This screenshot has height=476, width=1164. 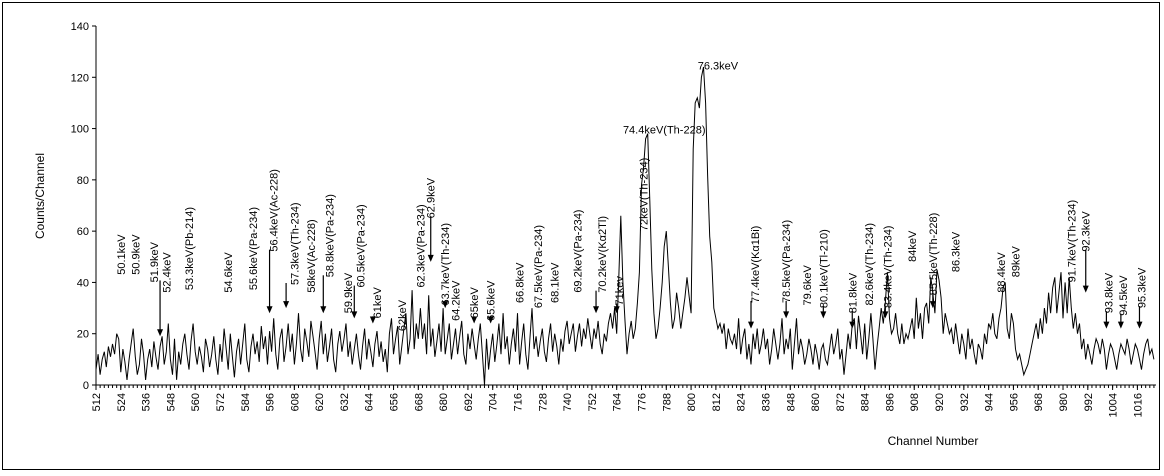 What do you see at coordinates (890, 402) in the screenshot?
I see `x-tick-label: 896` at bounding box center [890, 402].